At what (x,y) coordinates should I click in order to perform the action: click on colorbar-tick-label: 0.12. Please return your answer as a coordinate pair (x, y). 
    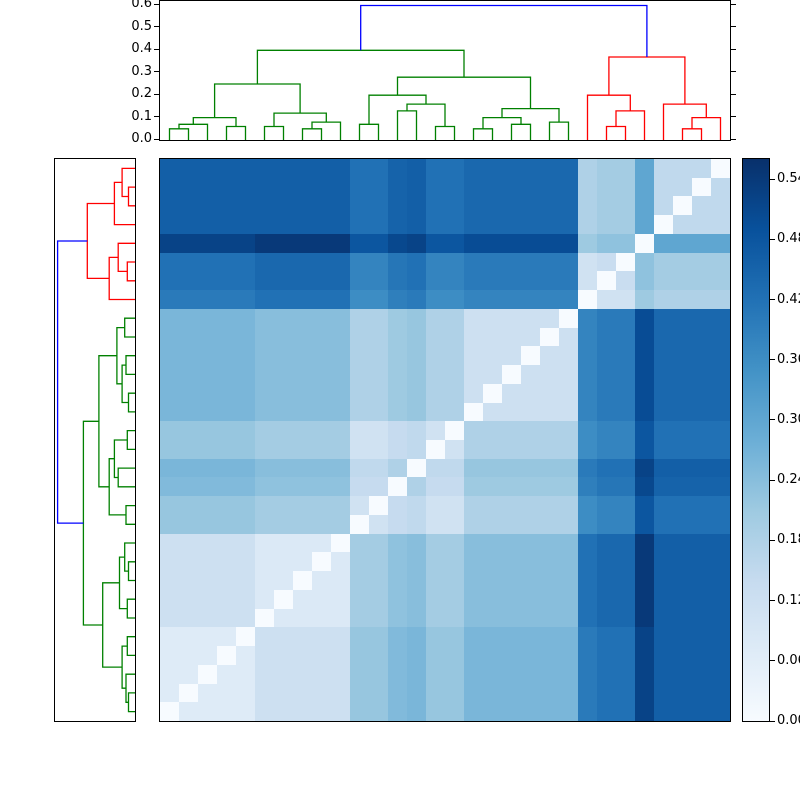
    Looking at the image, I should click on (788, 600).